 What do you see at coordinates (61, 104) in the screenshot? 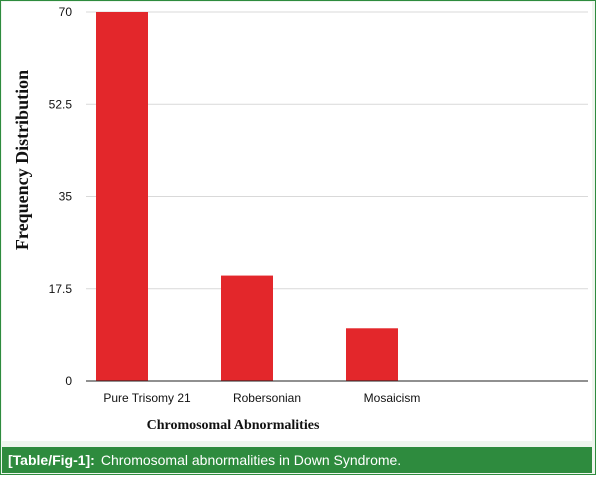
I see `y-tick-label: 52.5` at bounding box center [61, 104].